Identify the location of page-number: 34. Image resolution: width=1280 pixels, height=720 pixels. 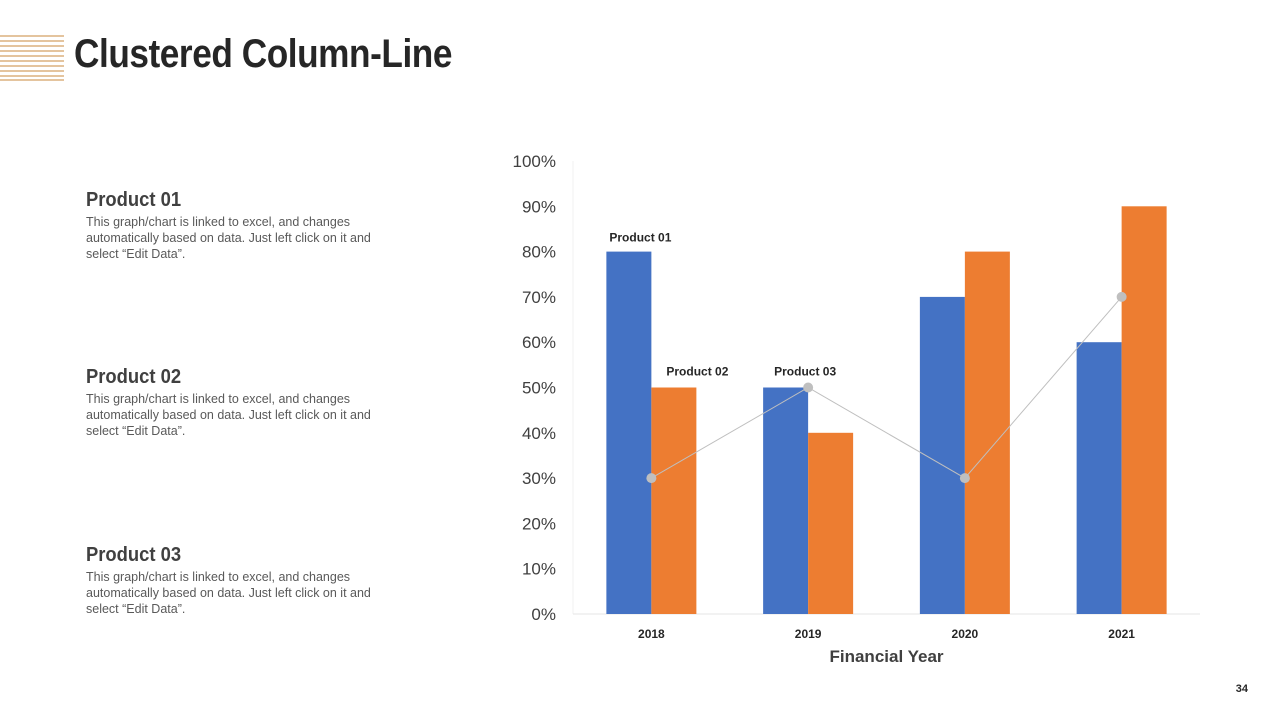
(1241, 689).